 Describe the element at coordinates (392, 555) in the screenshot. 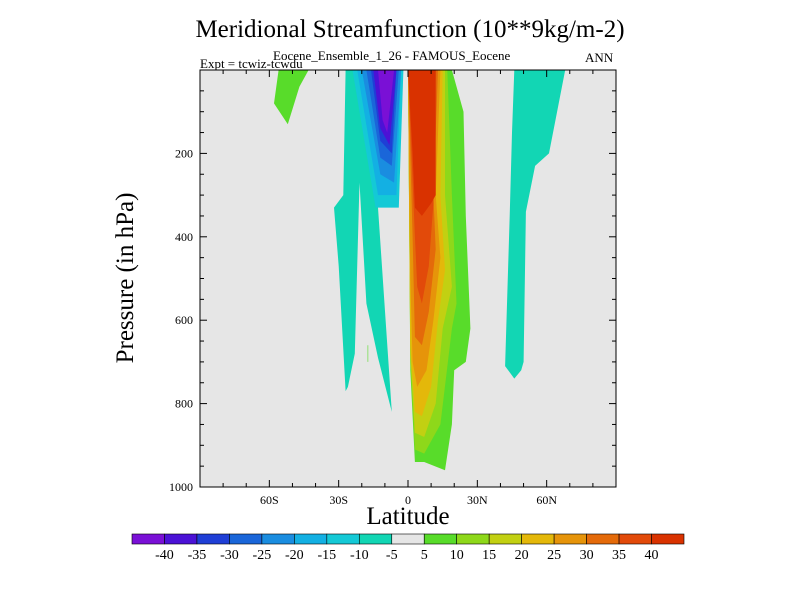

I see `colorbar-label: -5` at that location.